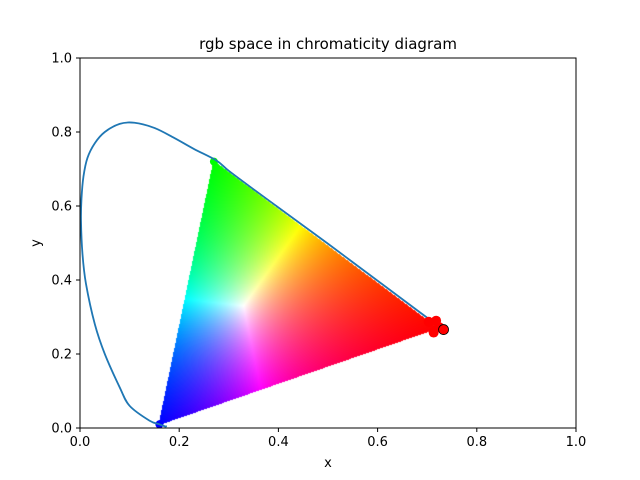  I want to click on y-axis-label: y, so click(36, 243).